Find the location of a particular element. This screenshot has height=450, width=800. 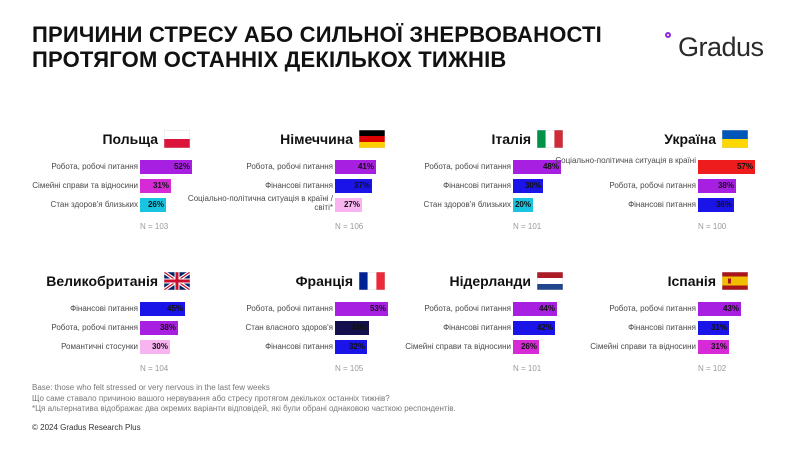

data-label: 42% is located at coordinates (544, 327).